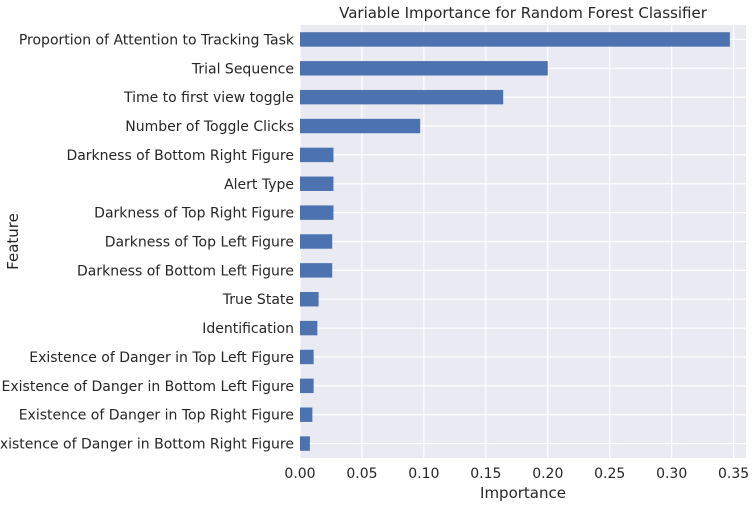  I want to click on x-tick-label: 0.10, so click(423, 474).